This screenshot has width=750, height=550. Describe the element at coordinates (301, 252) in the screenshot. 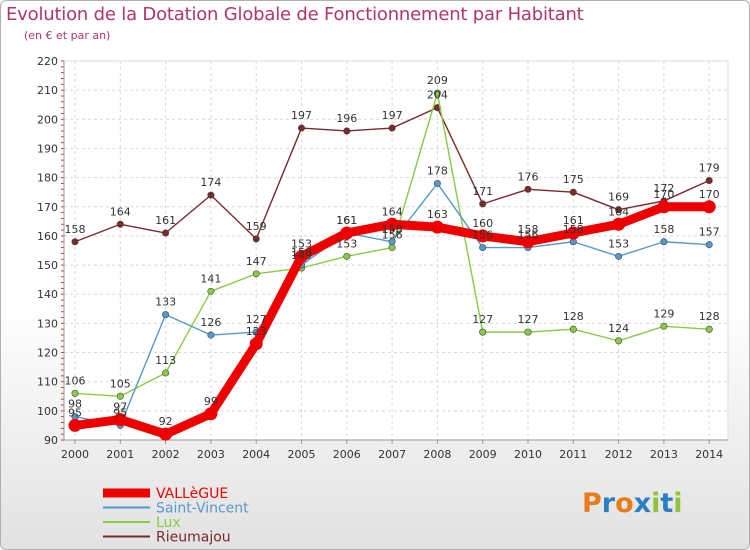

I see `data-label-saint-vincent: 150` at that location.